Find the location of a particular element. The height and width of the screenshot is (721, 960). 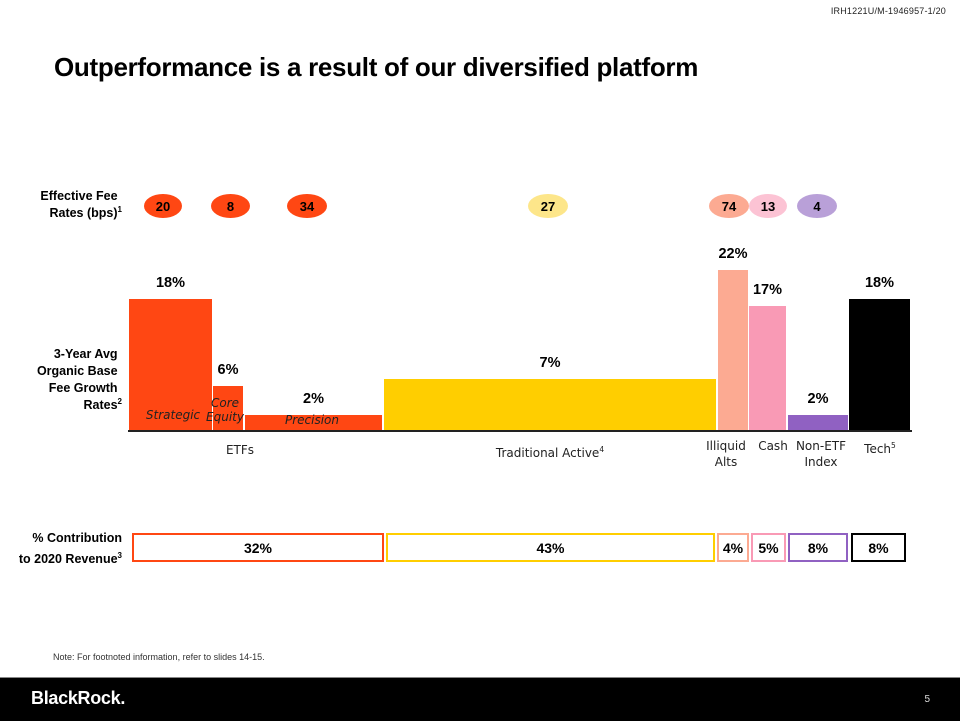

bar-tech is located at coordinates (879, 364).